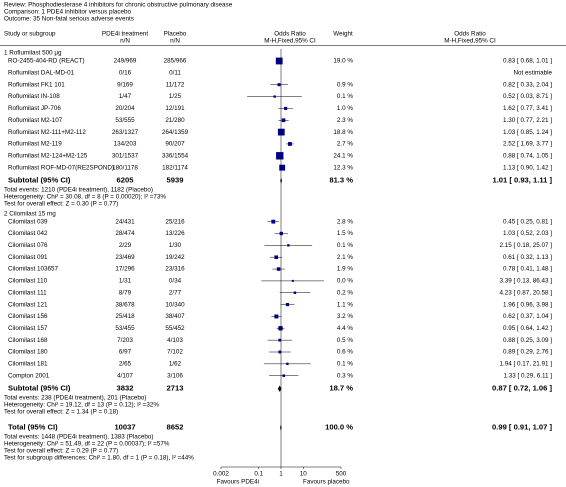  What do you see at coordinates (527, 328) in the screenshot?
I see `odds-ratio: 0.95 [ 0.64, 1.42 ]` at bounding box center [527, 328].